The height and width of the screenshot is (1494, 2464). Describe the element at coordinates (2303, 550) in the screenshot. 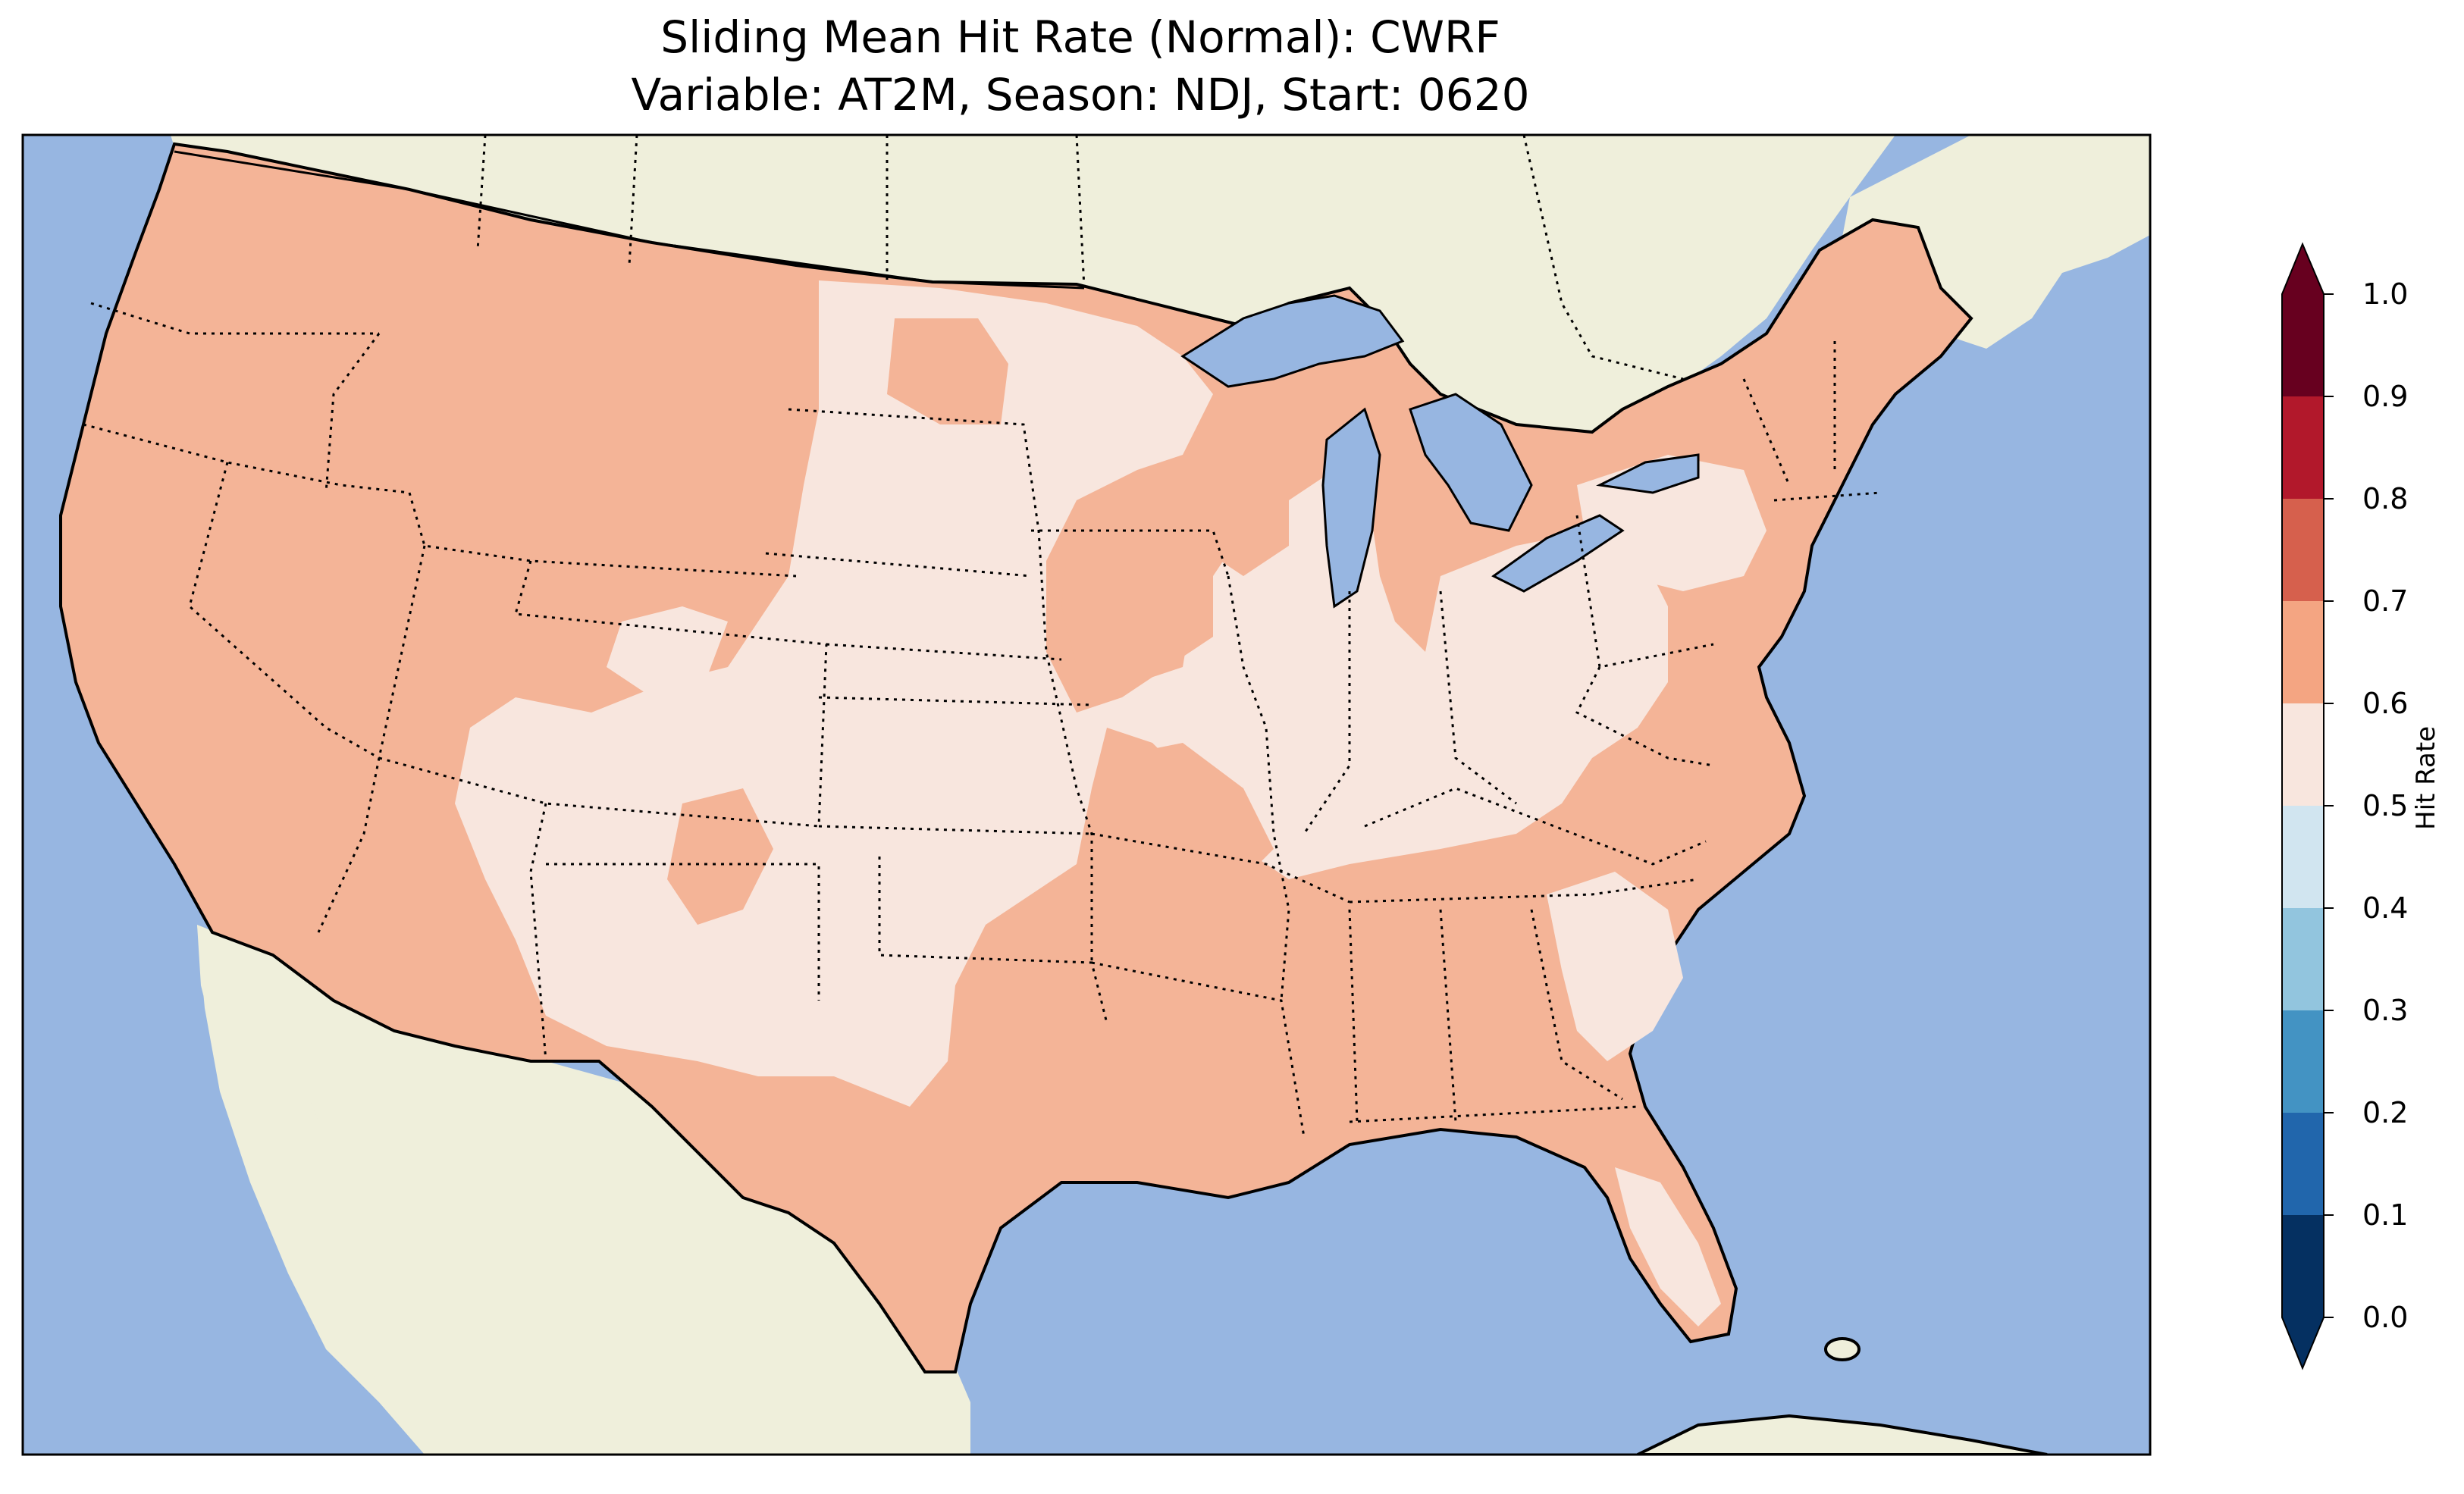

I see `colorbar-bin-0.7-0.8` at that location.